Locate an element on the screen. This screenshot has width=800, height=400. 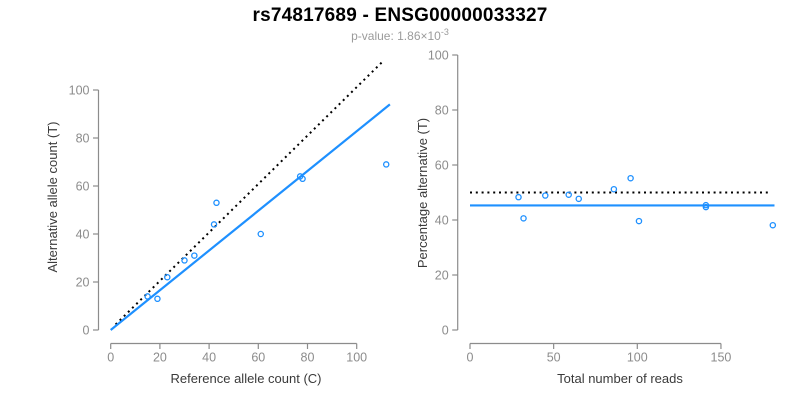
chart-subtitle: p-value: 1.86×10-3 is located at coordinates (400, 35).